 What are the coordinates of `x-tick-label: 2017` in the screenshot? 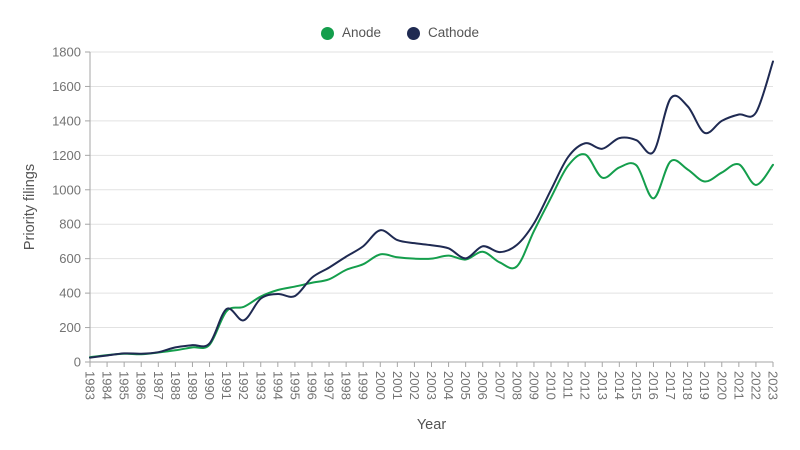 It's located at (670, 385).